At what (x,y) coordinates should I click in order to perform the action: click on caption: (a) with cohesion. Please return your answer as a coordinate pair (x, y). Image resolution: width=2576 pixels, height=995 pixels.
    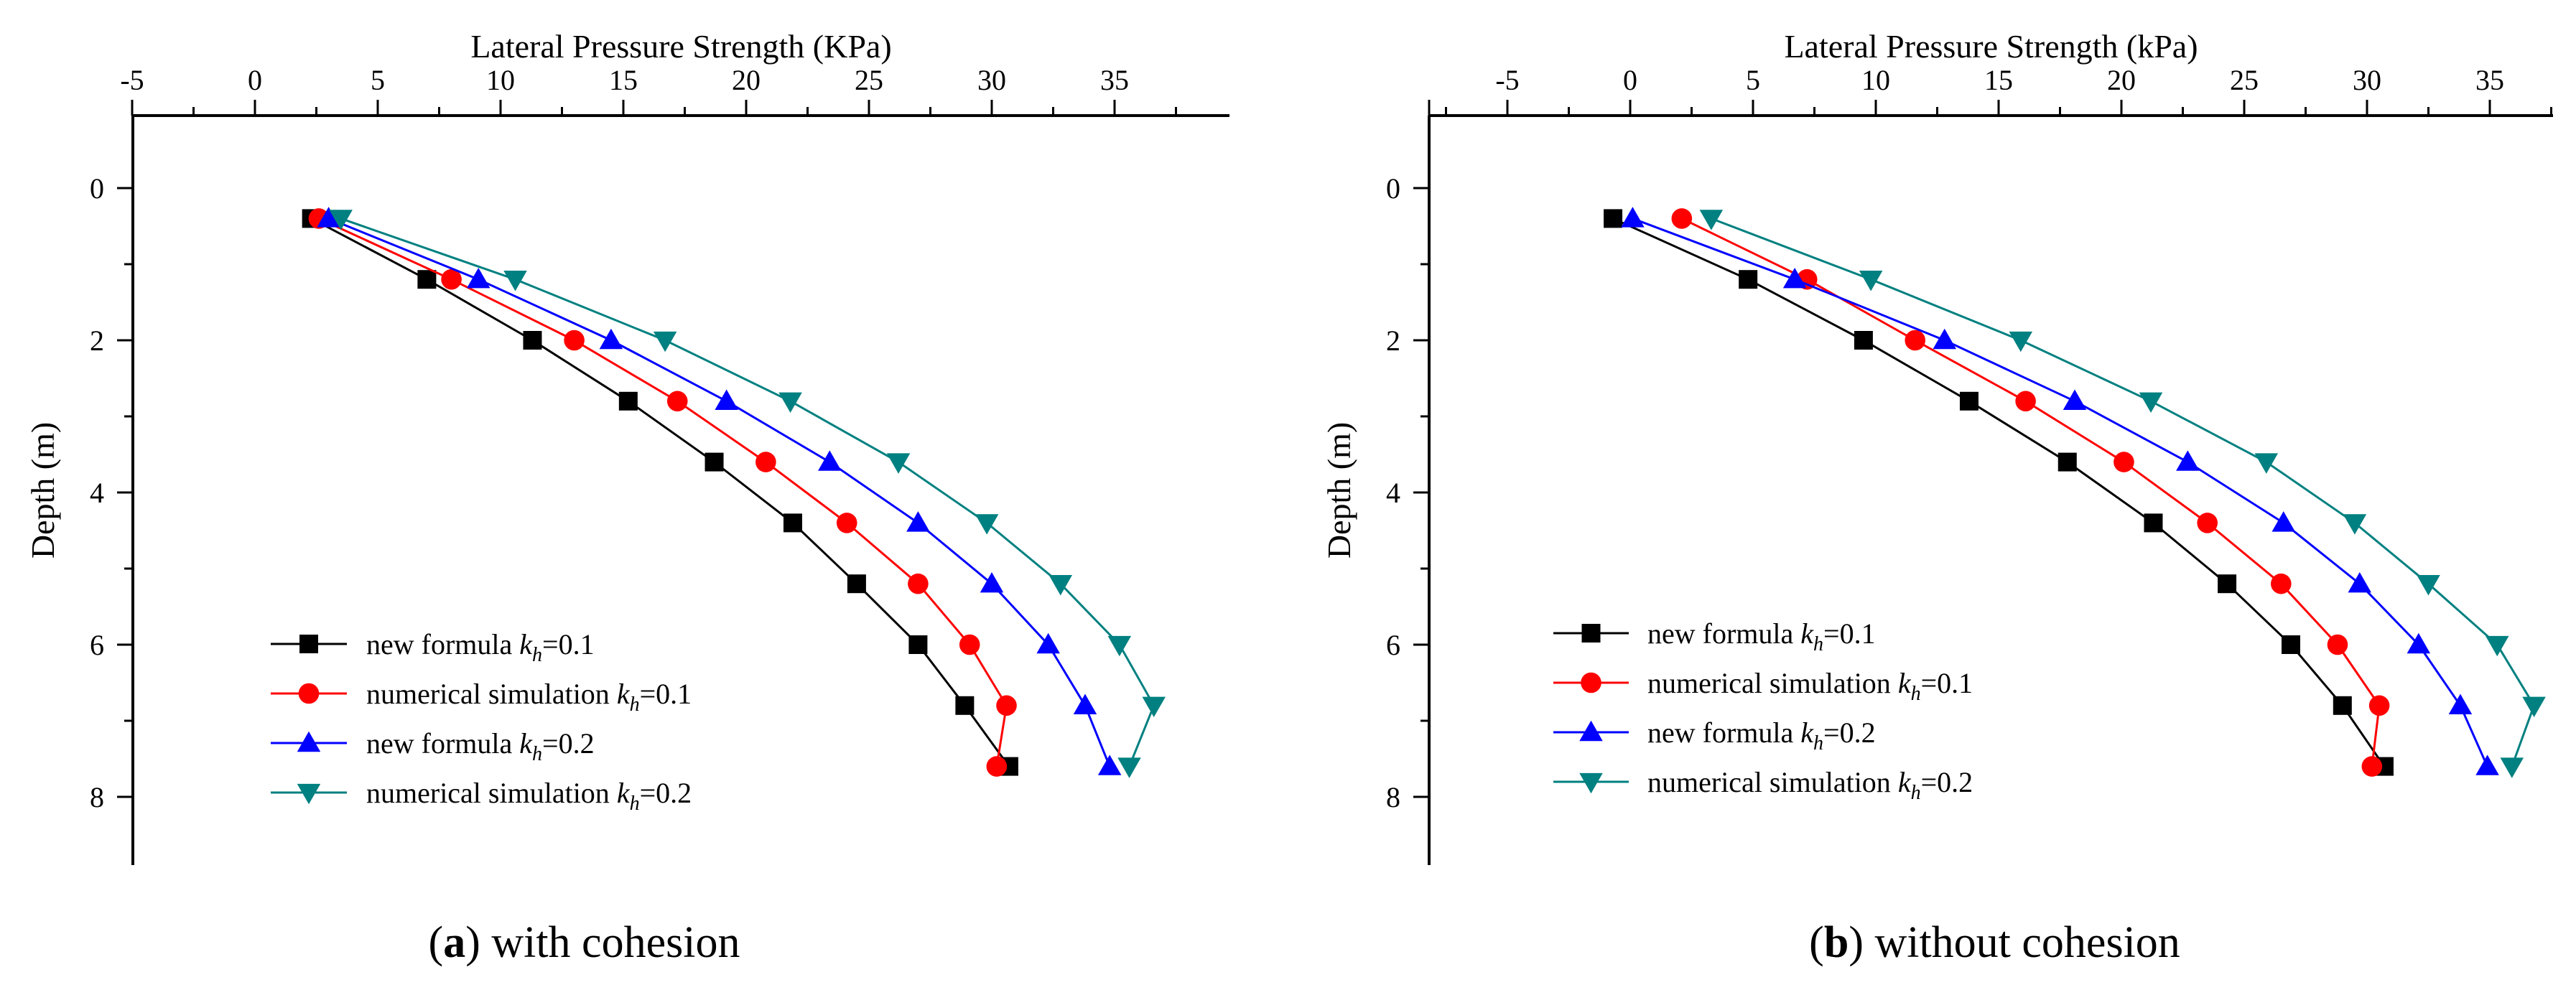
    Looking at the image, I should click on (584, 942).